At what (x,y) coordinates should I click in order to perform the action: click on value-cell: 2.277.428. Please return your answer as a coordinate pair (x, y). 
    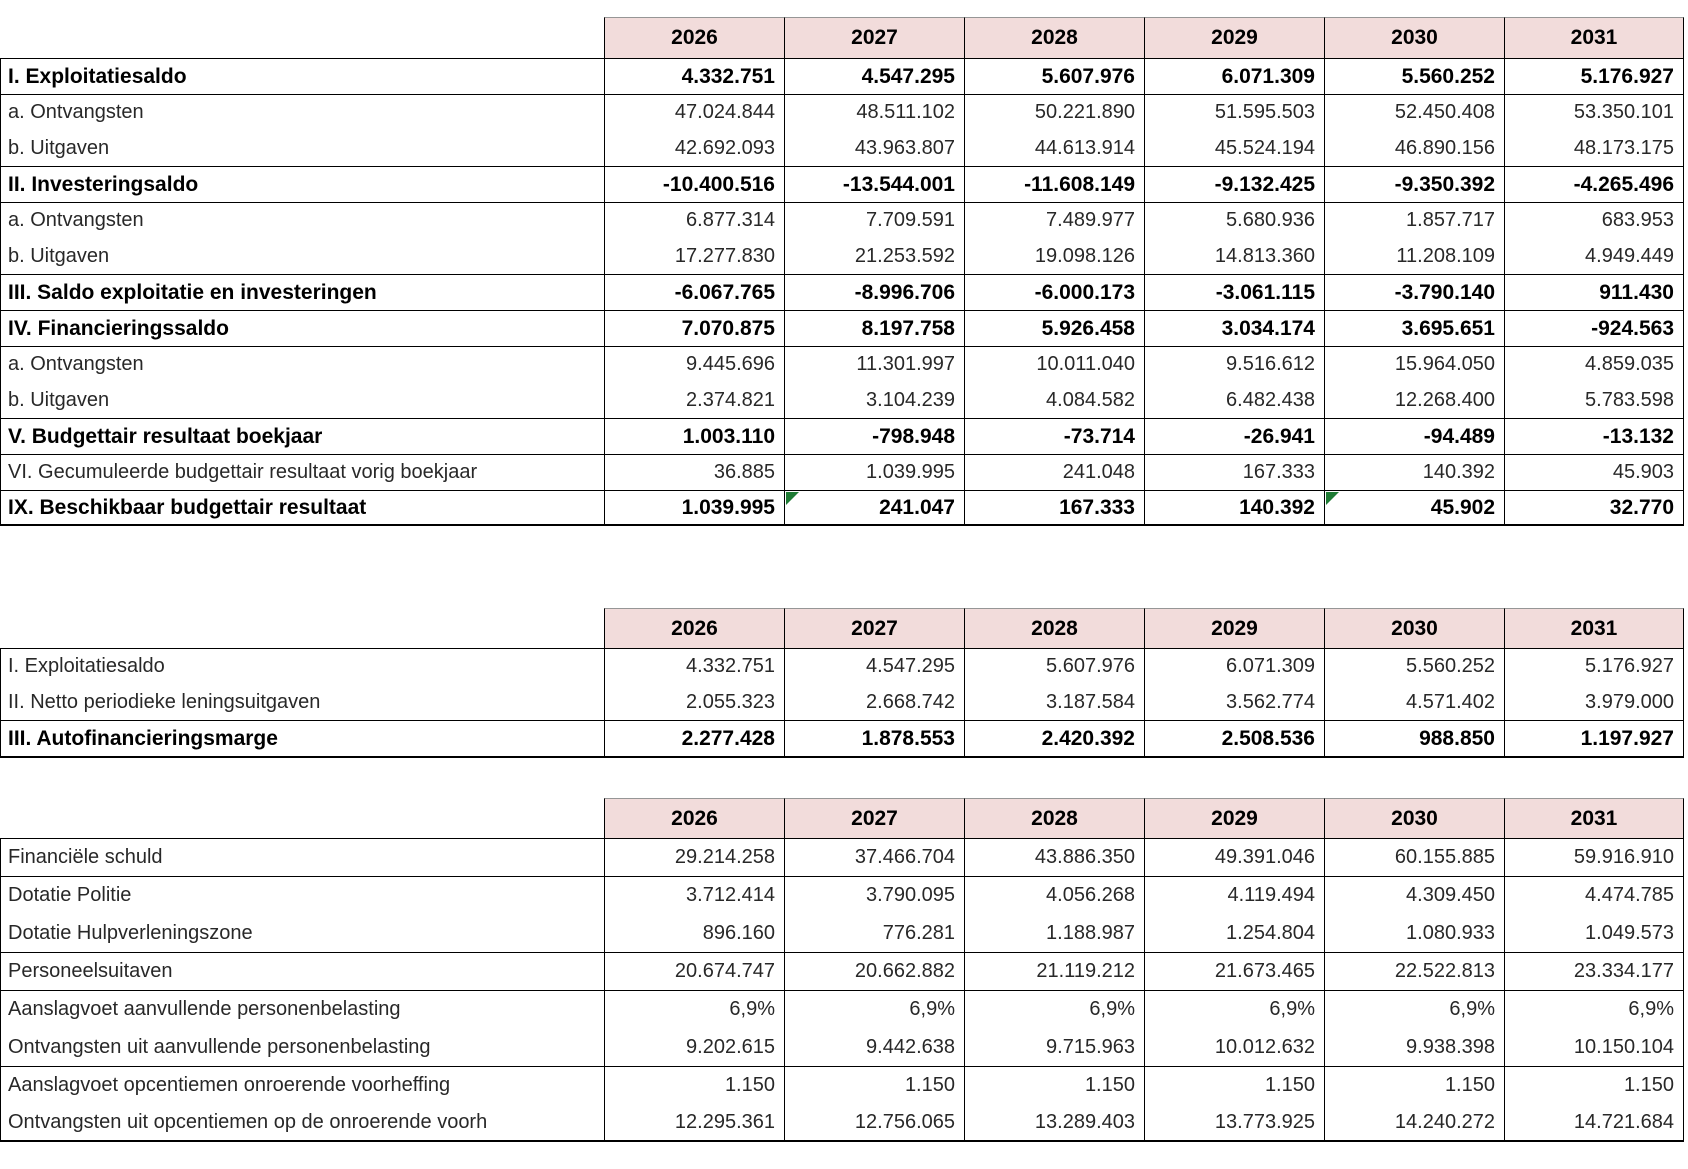
    Looking at the image, I should click on (694, 739).